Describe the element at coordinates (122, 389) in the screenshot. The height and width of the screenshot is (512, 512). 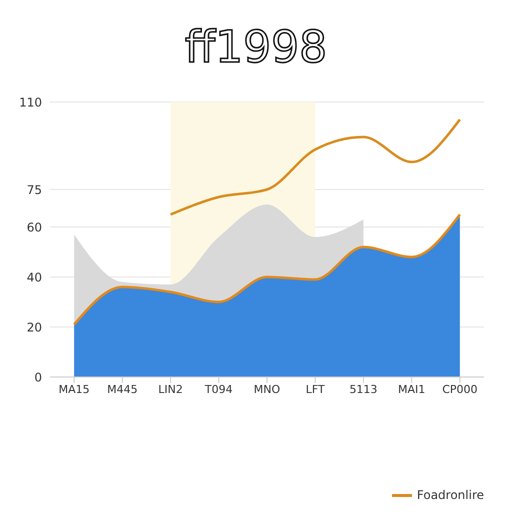
I see `x-tick-label: M445` at that location.